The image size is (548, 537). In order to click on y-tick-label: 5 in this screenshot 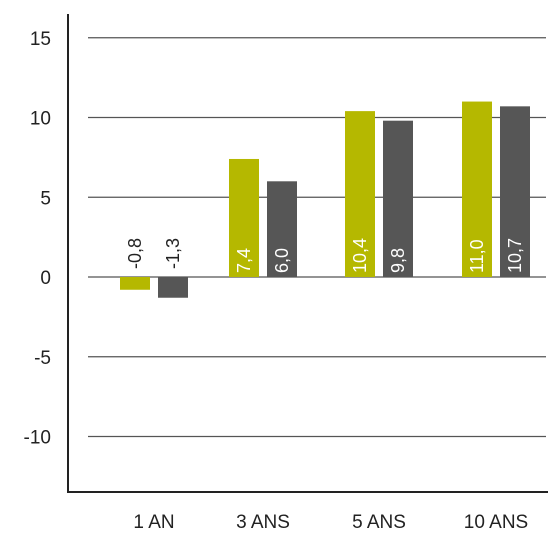, I will do `click(45, 198)`.